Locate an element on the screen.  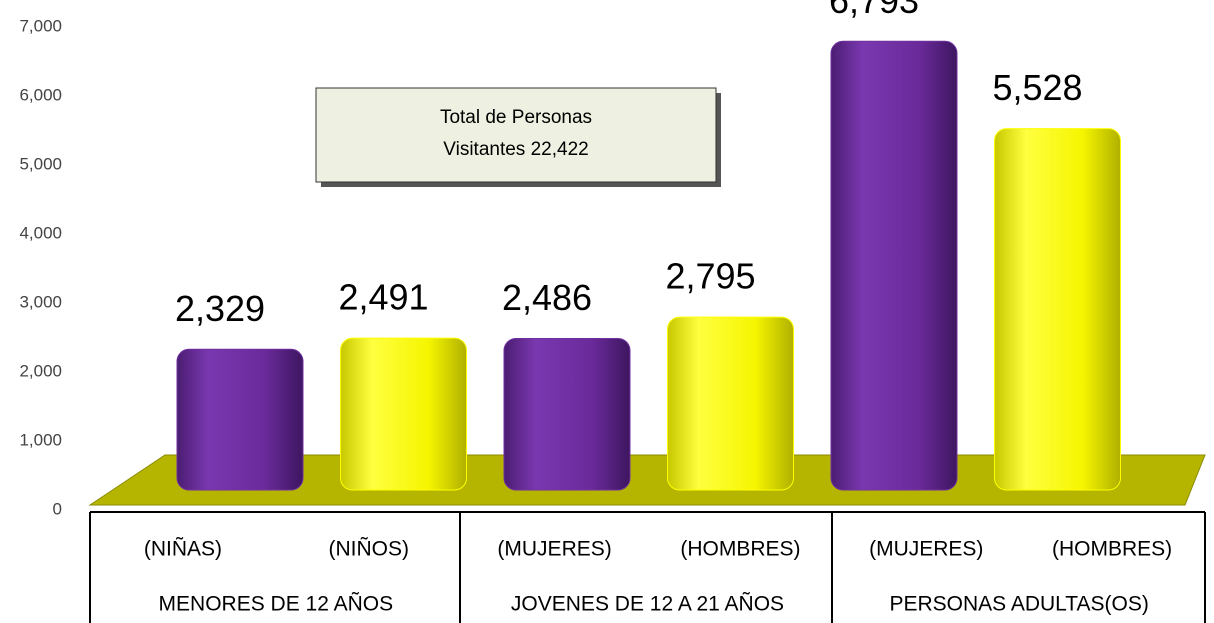
annotation: Visitantes 22,422 is located at coordinates (515, 149).